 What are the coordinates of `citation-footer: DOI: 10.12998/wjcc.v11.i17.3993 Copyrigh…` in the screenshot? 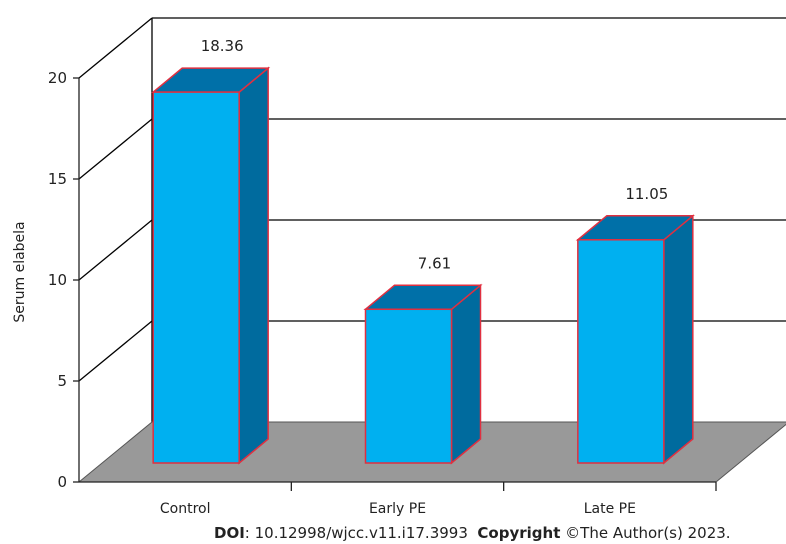 It's located at (472, 533).